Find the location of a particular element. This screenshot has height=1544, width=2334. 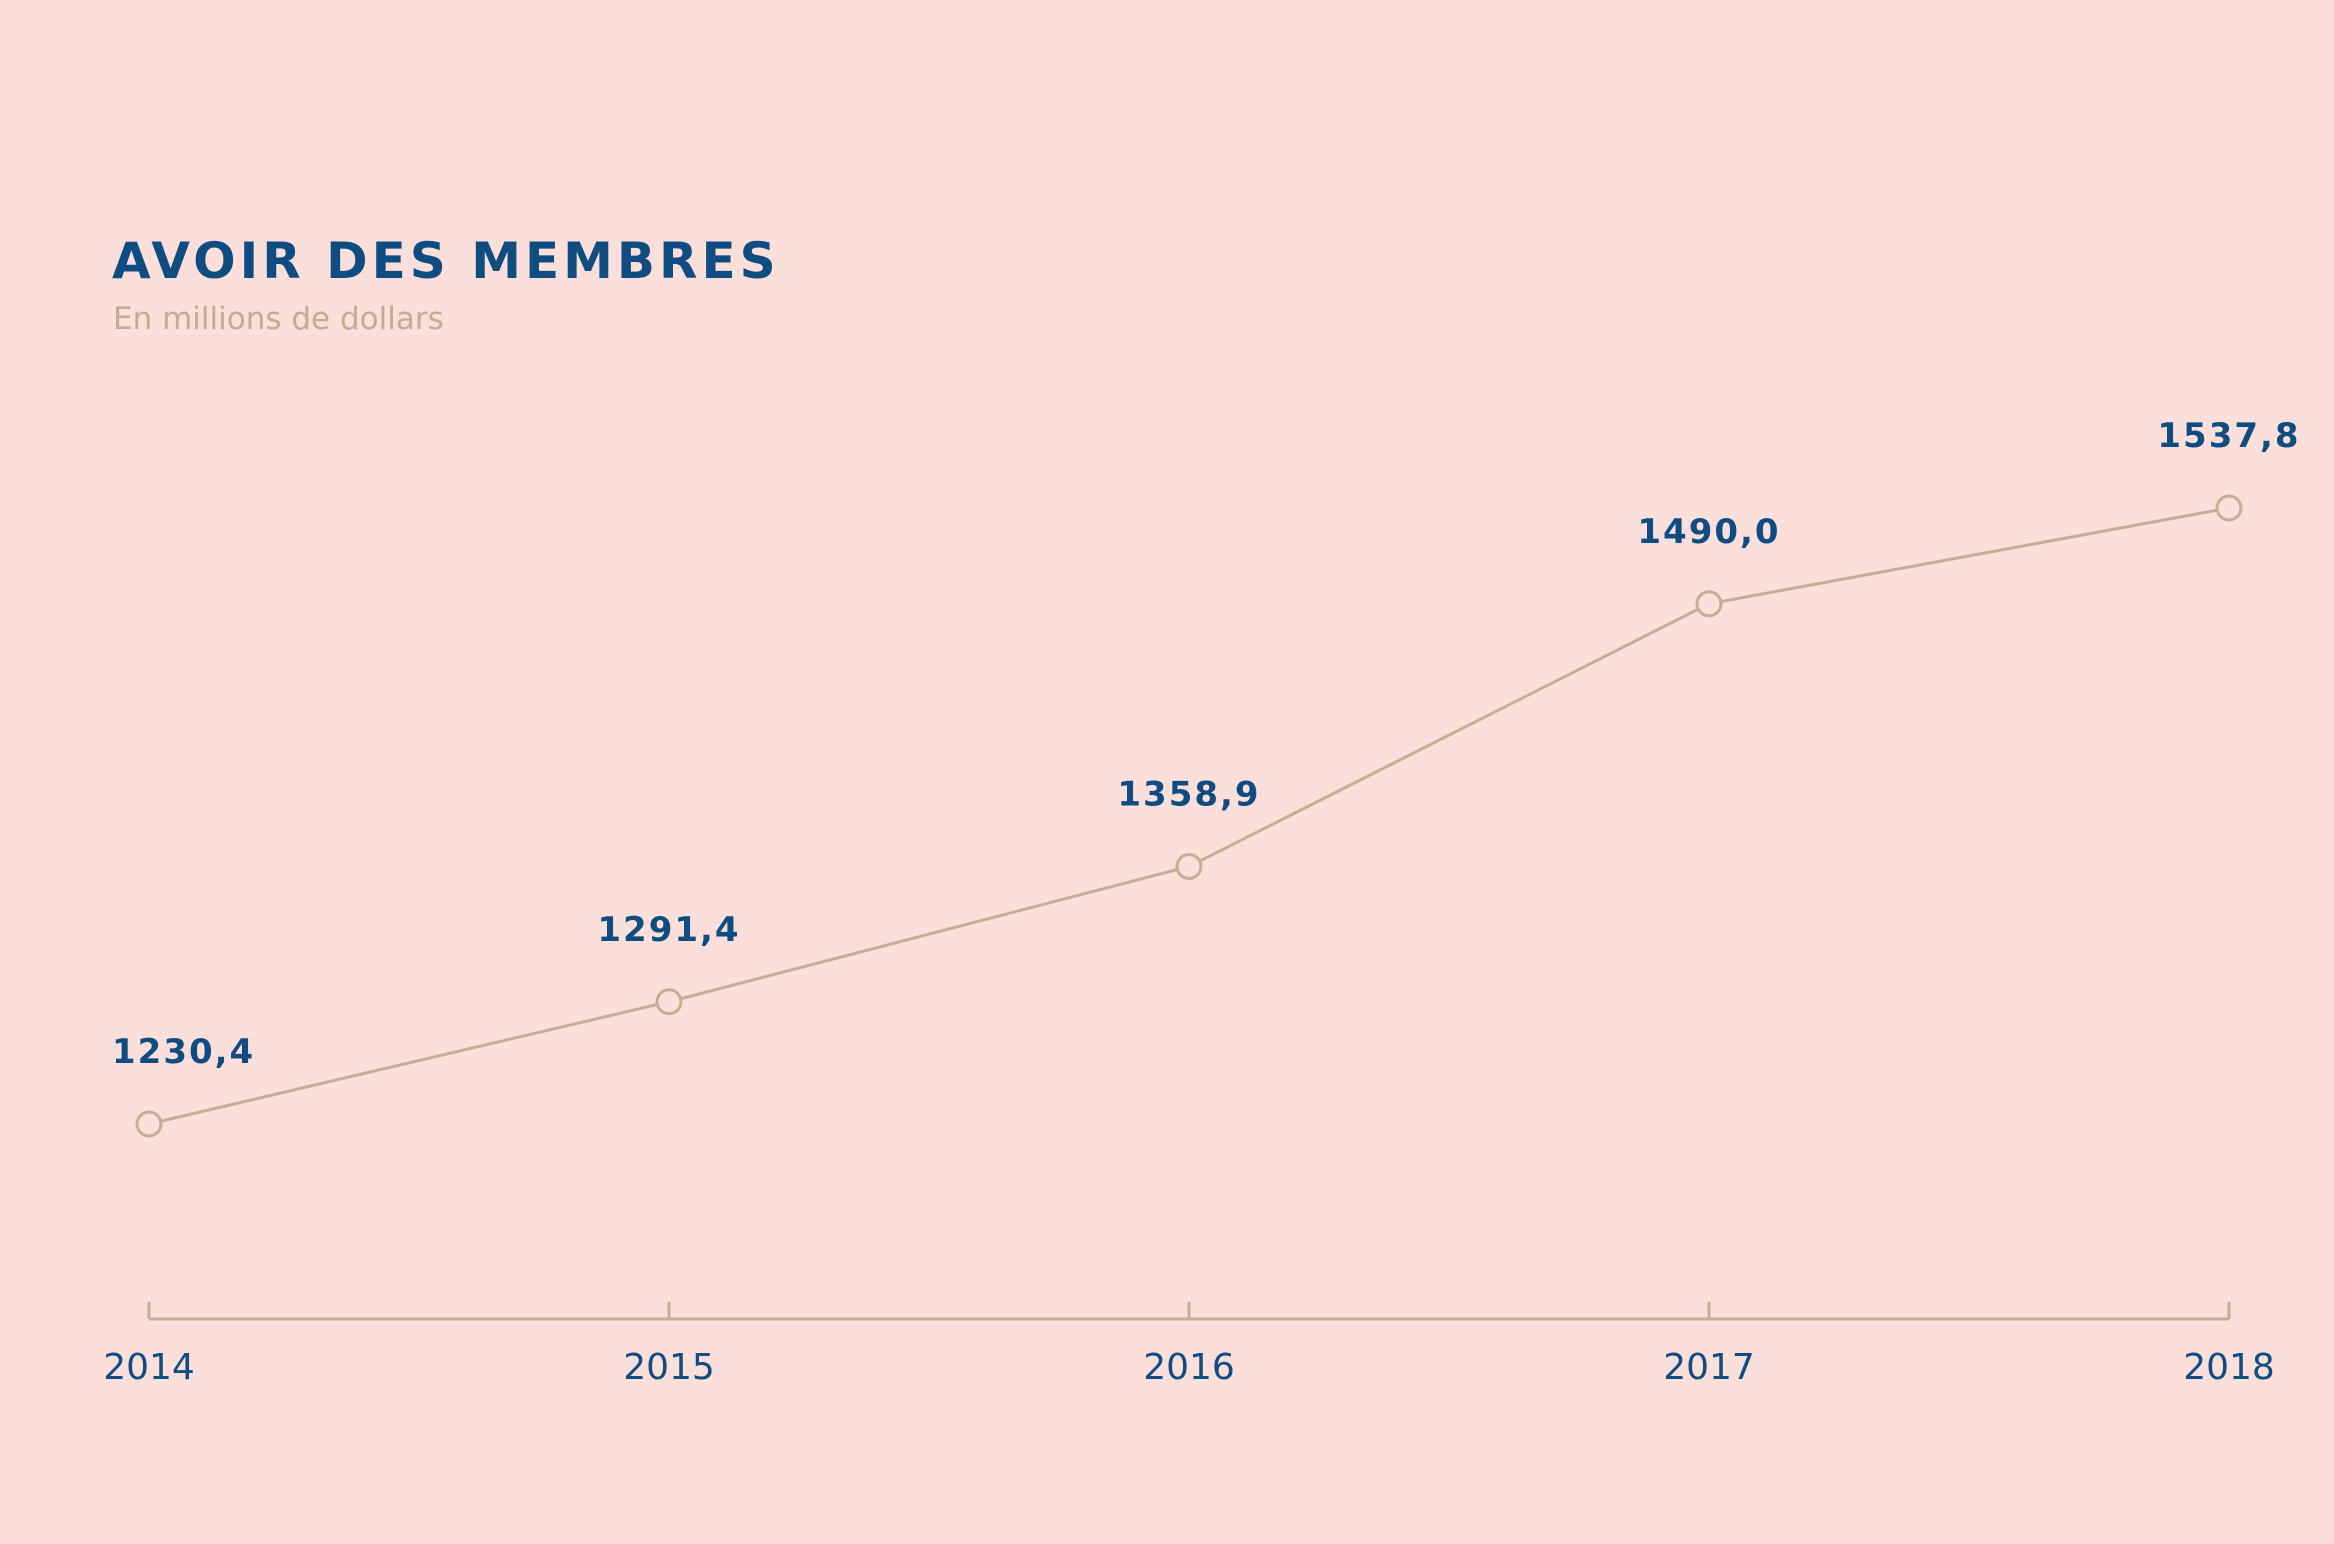

data-label: 1490,0 is located at coordinates (1708, 532).